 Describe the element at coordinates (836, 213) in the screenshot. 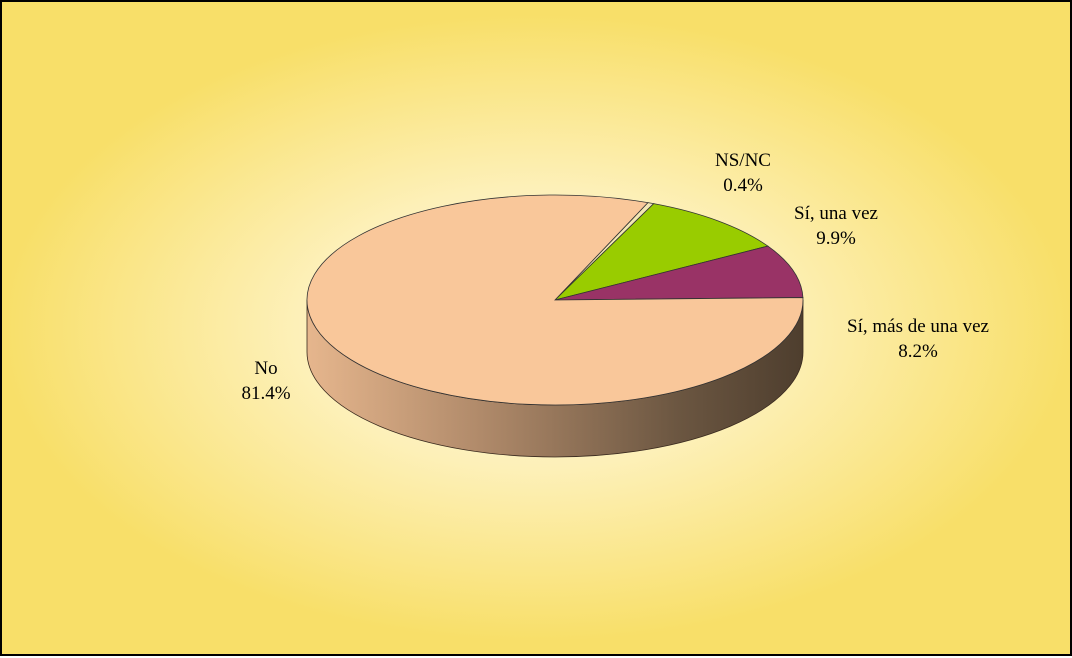

I see `label-si-una-vez: Sí, una vez` at that location.